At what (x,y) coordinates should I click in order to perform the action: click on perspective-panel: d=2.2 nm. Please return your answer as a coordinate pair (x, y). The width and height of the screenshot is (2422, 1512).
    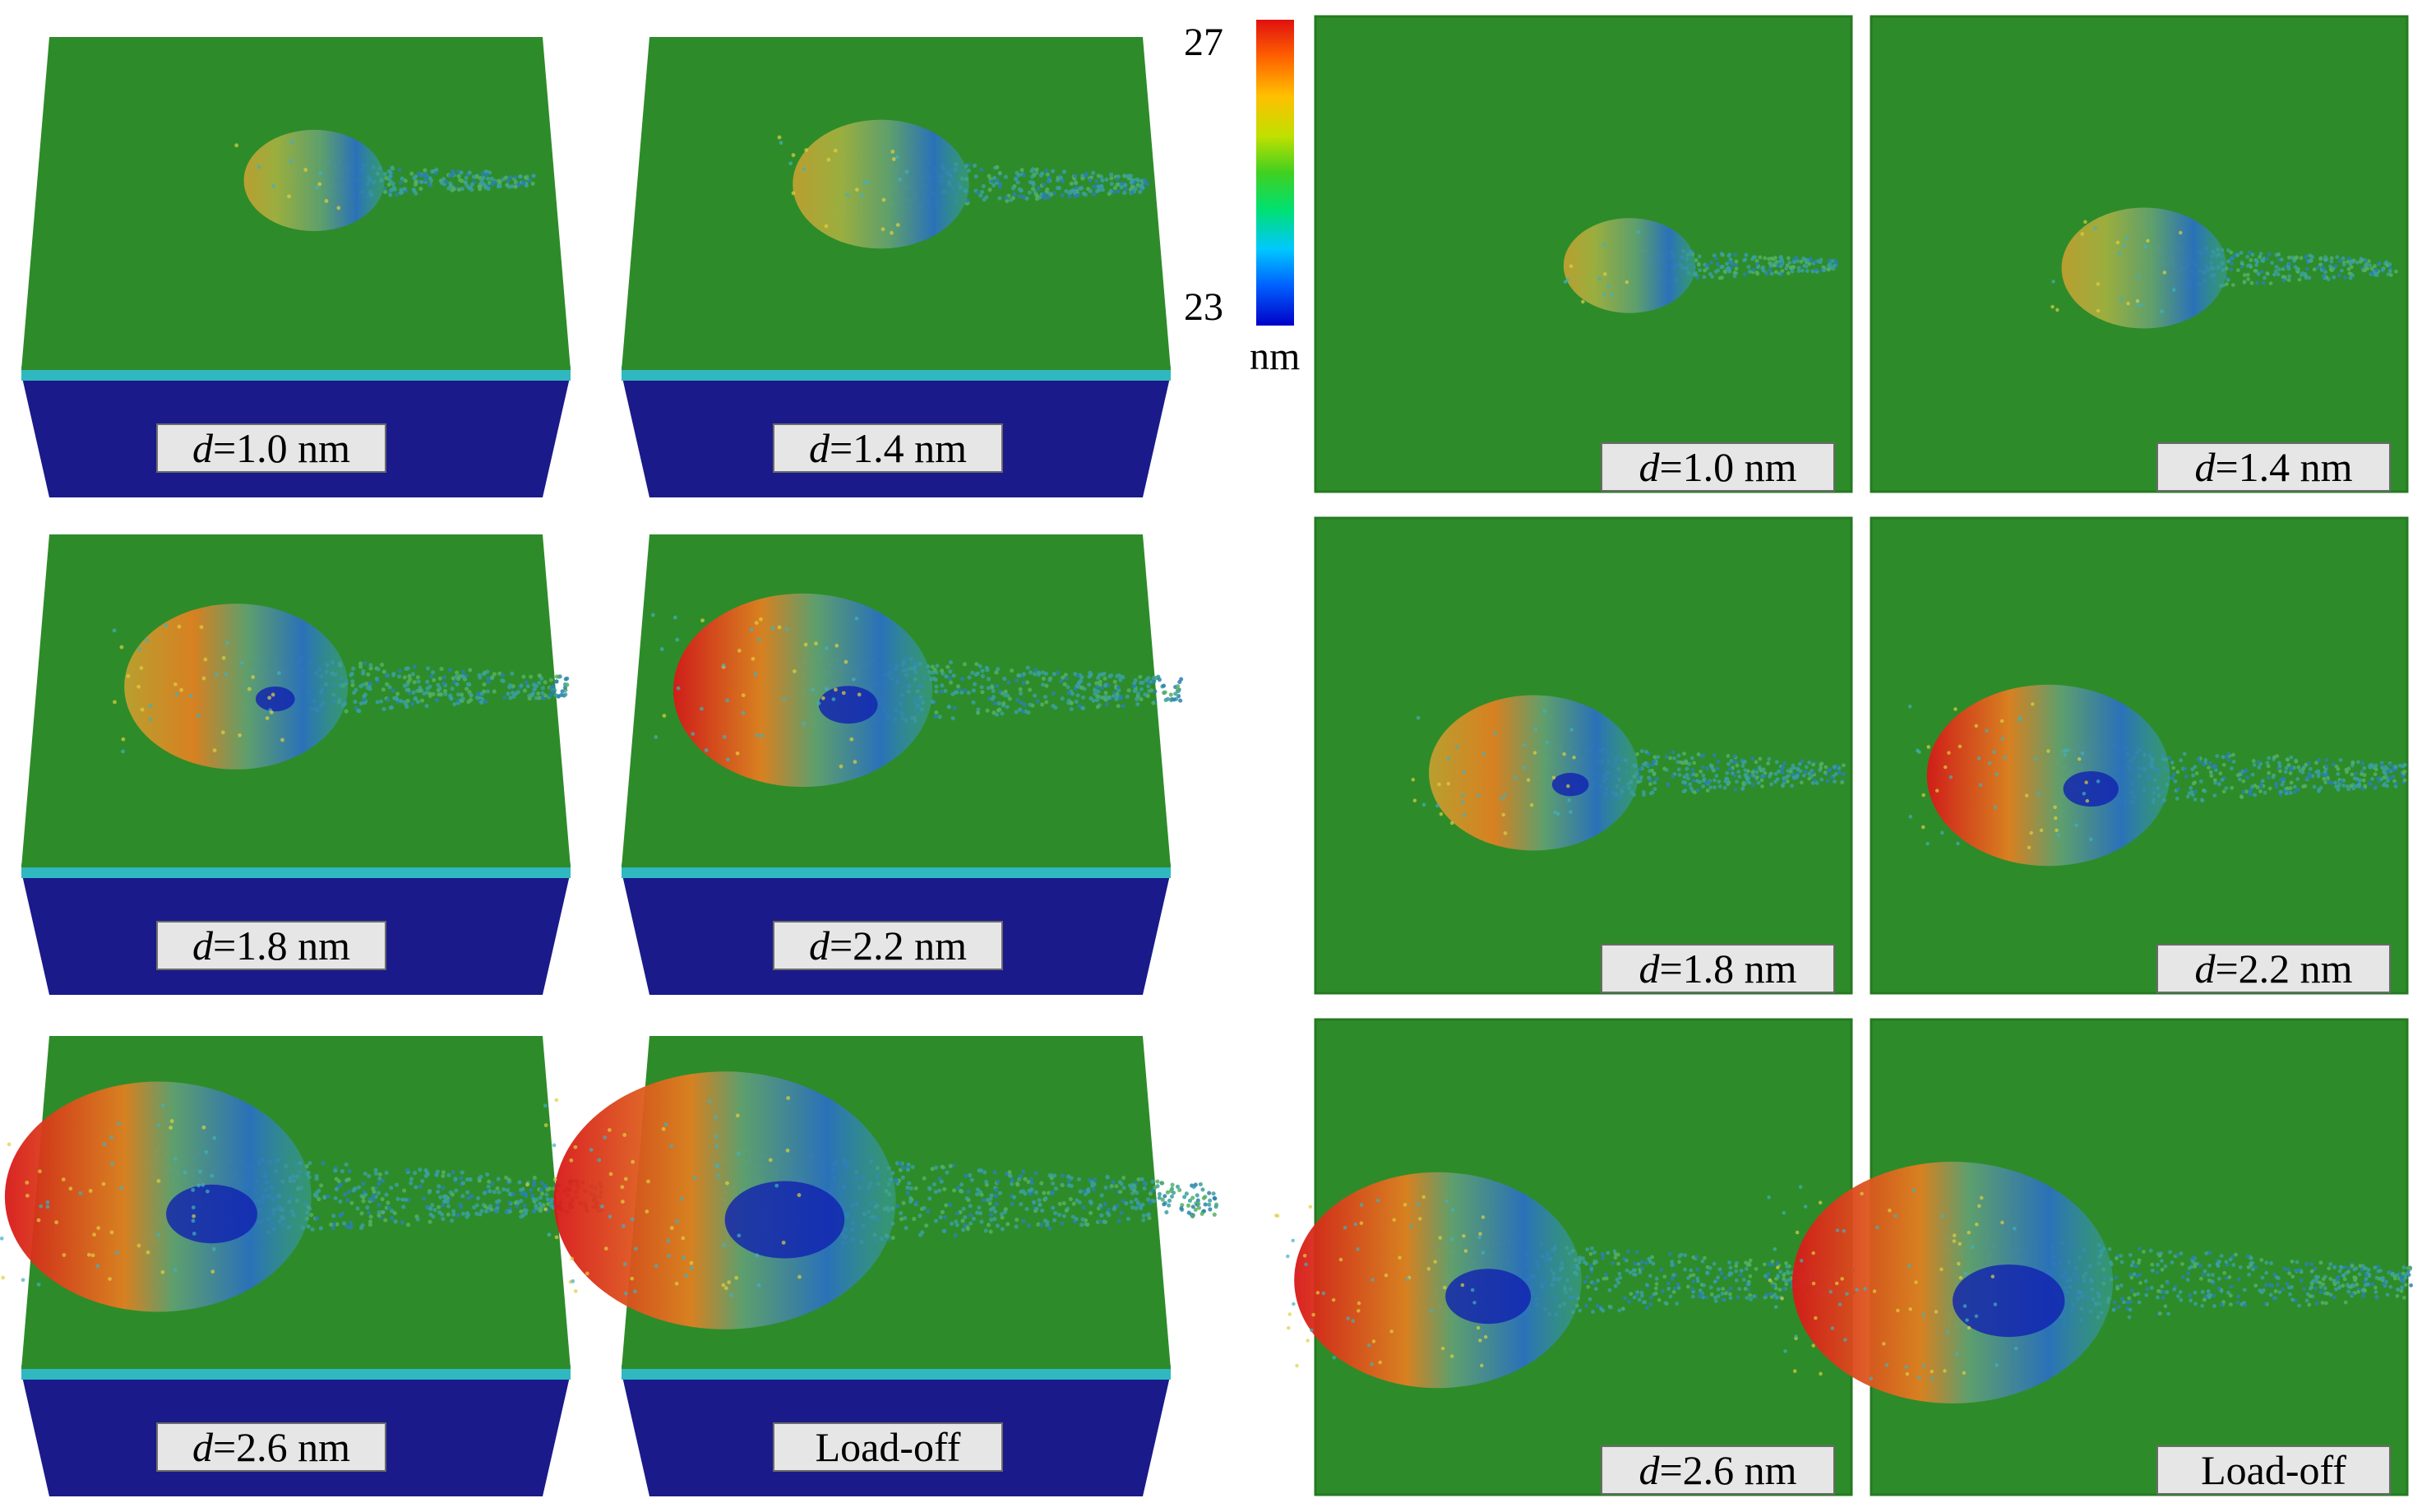
    Looking at the image, I should click on (900, 764).